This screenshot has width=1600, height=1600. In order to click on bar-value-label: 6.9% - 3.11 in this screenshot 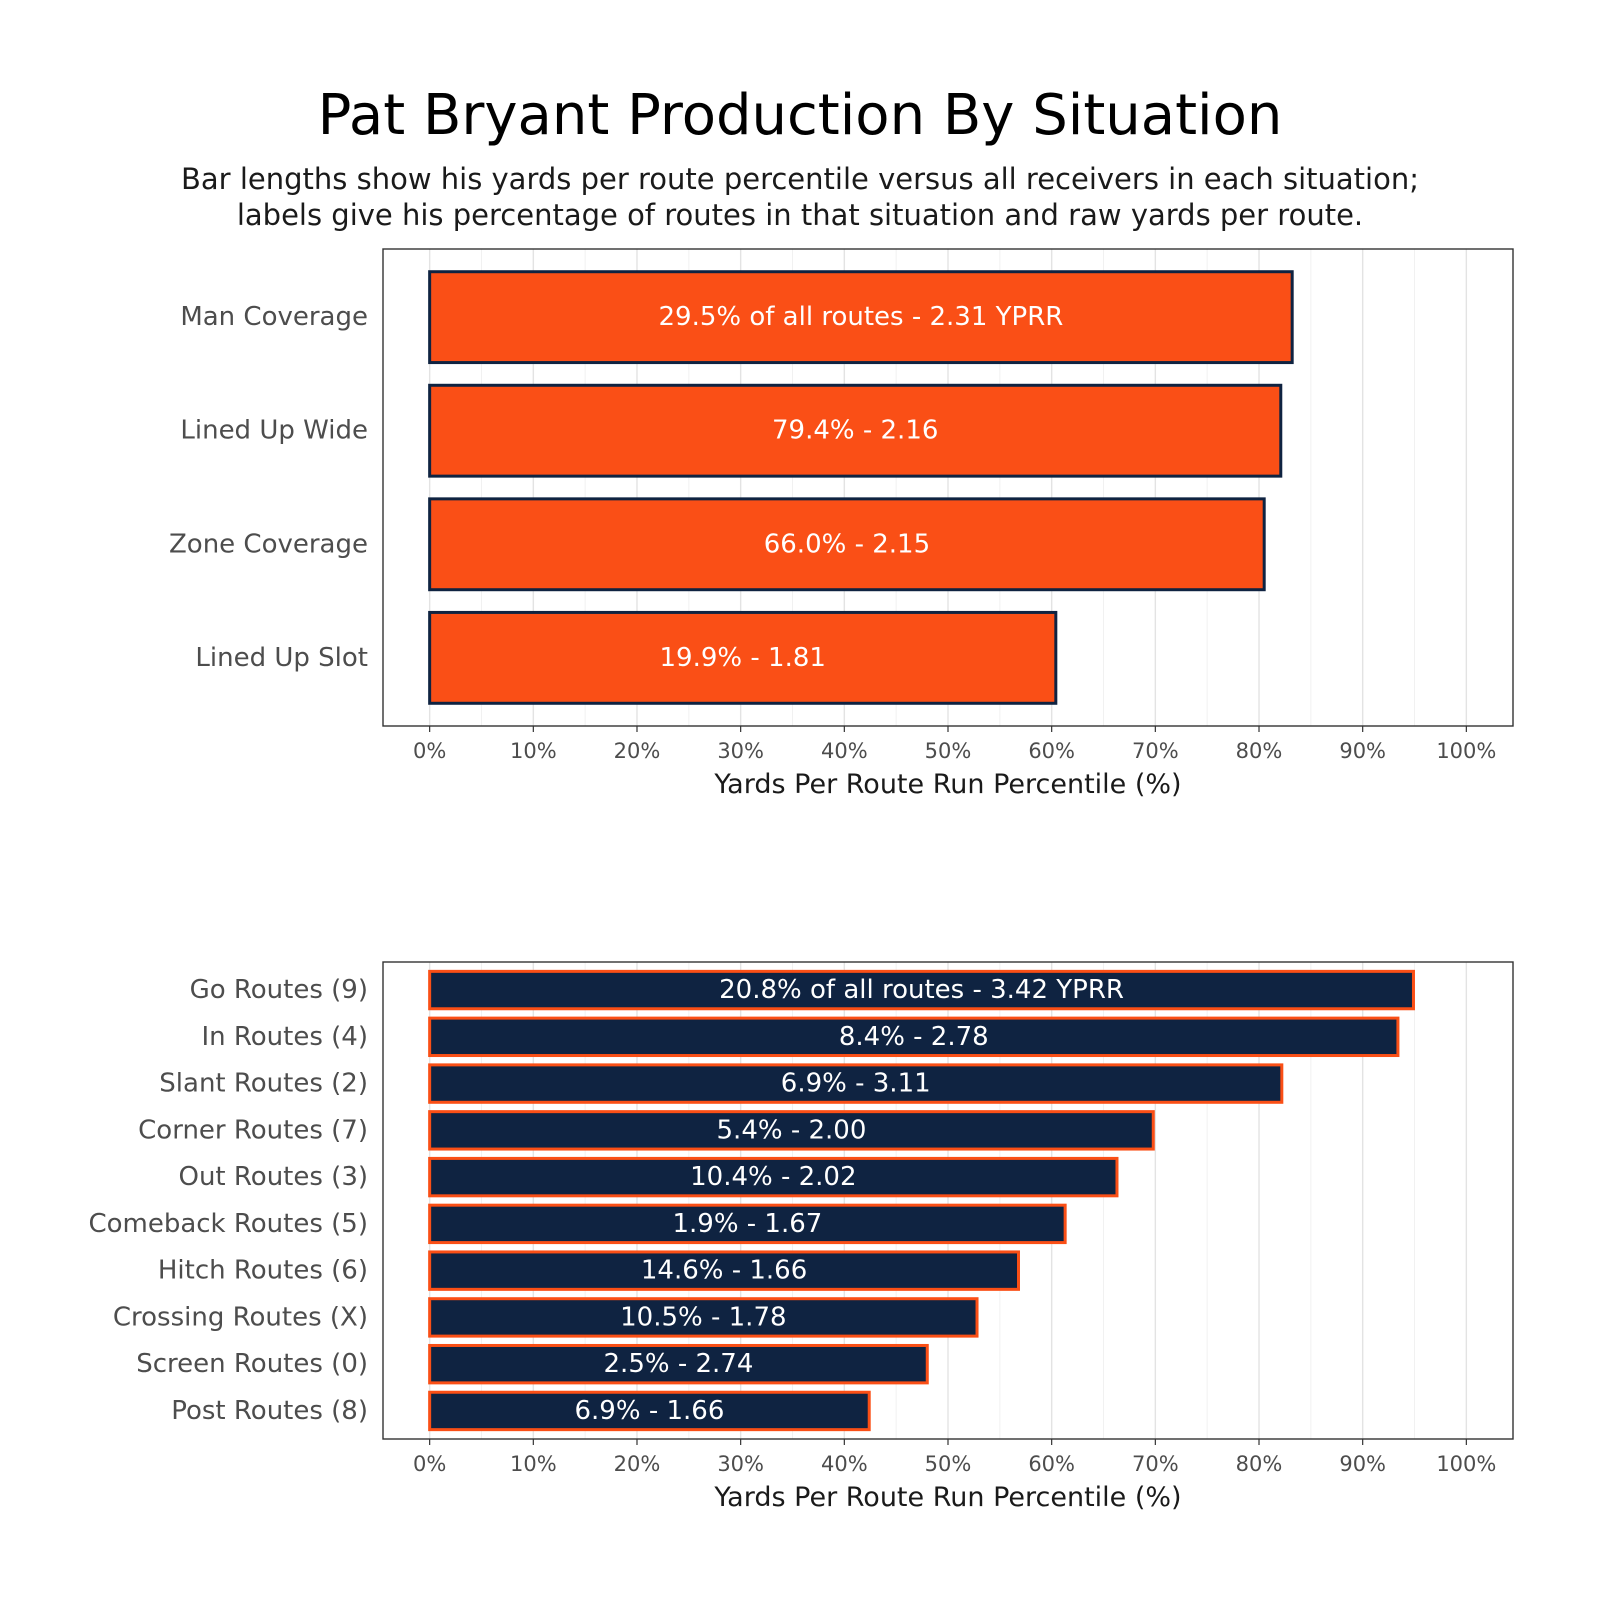, I will do `click(856, 1084)`.